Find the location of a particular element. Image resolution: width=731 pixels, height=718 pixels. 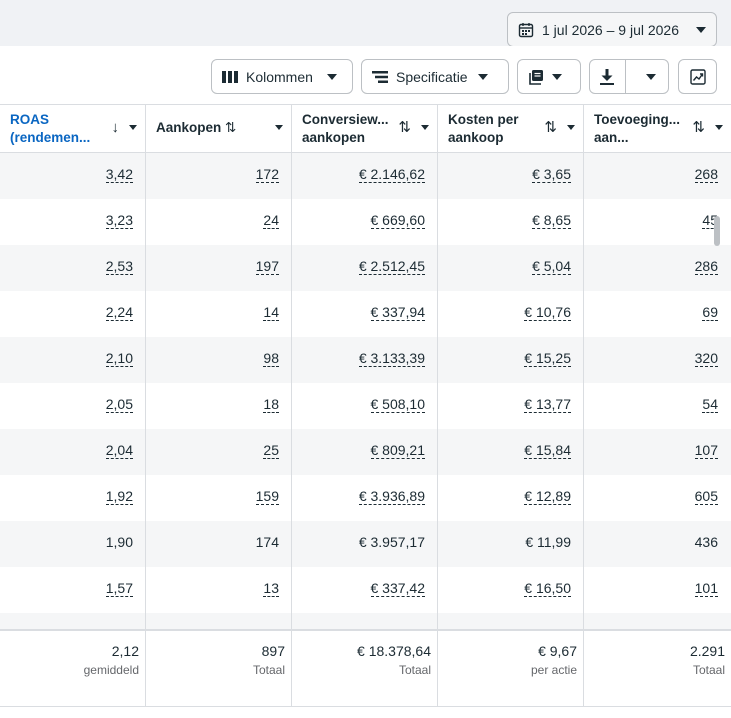

cell-kosten-per-aankoop: € 10,76 is located at coordinates (511, 314).